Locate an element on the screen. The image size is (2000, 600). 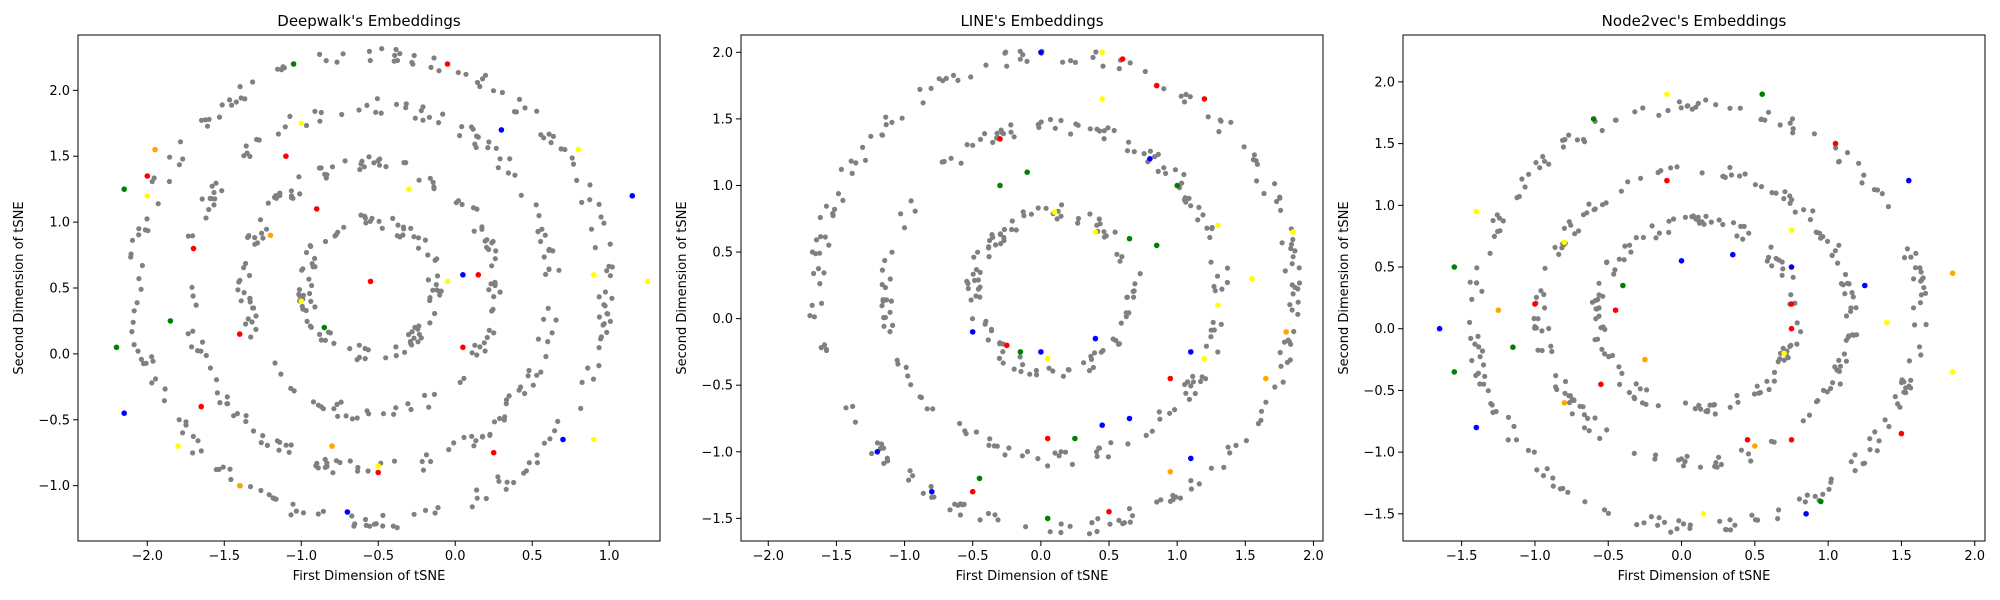
y-axis: −1.5 −1.0 −0.5 0.0 0.5 1.0 1.5 2.0 is located at coordinates (1383, 298).